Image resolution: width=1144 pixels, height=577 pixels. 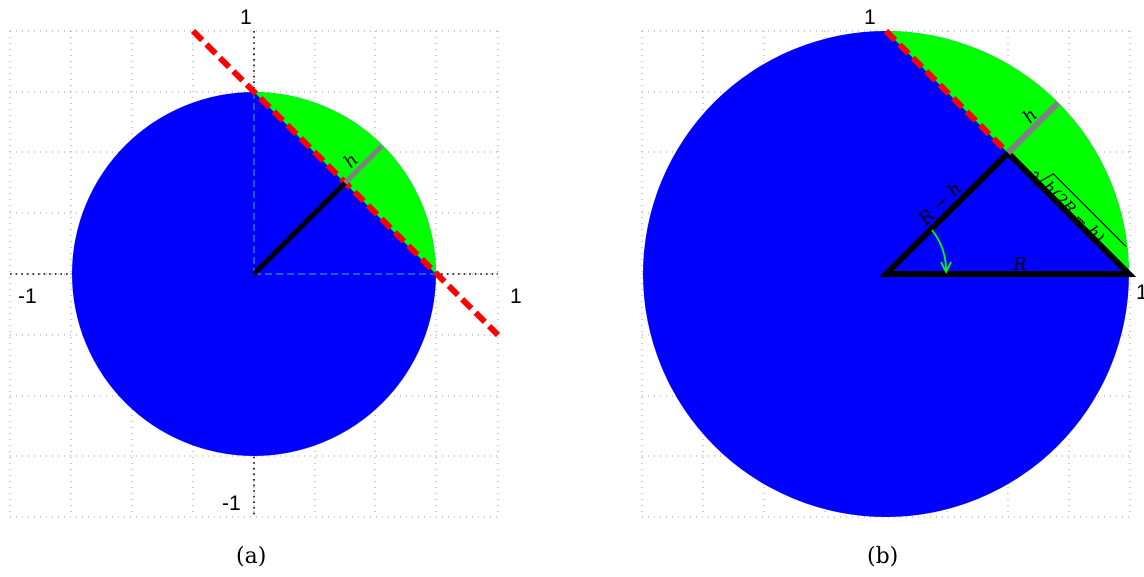 What do you see at coordinates (231, 503) in the screenshot?
I see `tick-bottom: -1` at bounding box center [231, 503].